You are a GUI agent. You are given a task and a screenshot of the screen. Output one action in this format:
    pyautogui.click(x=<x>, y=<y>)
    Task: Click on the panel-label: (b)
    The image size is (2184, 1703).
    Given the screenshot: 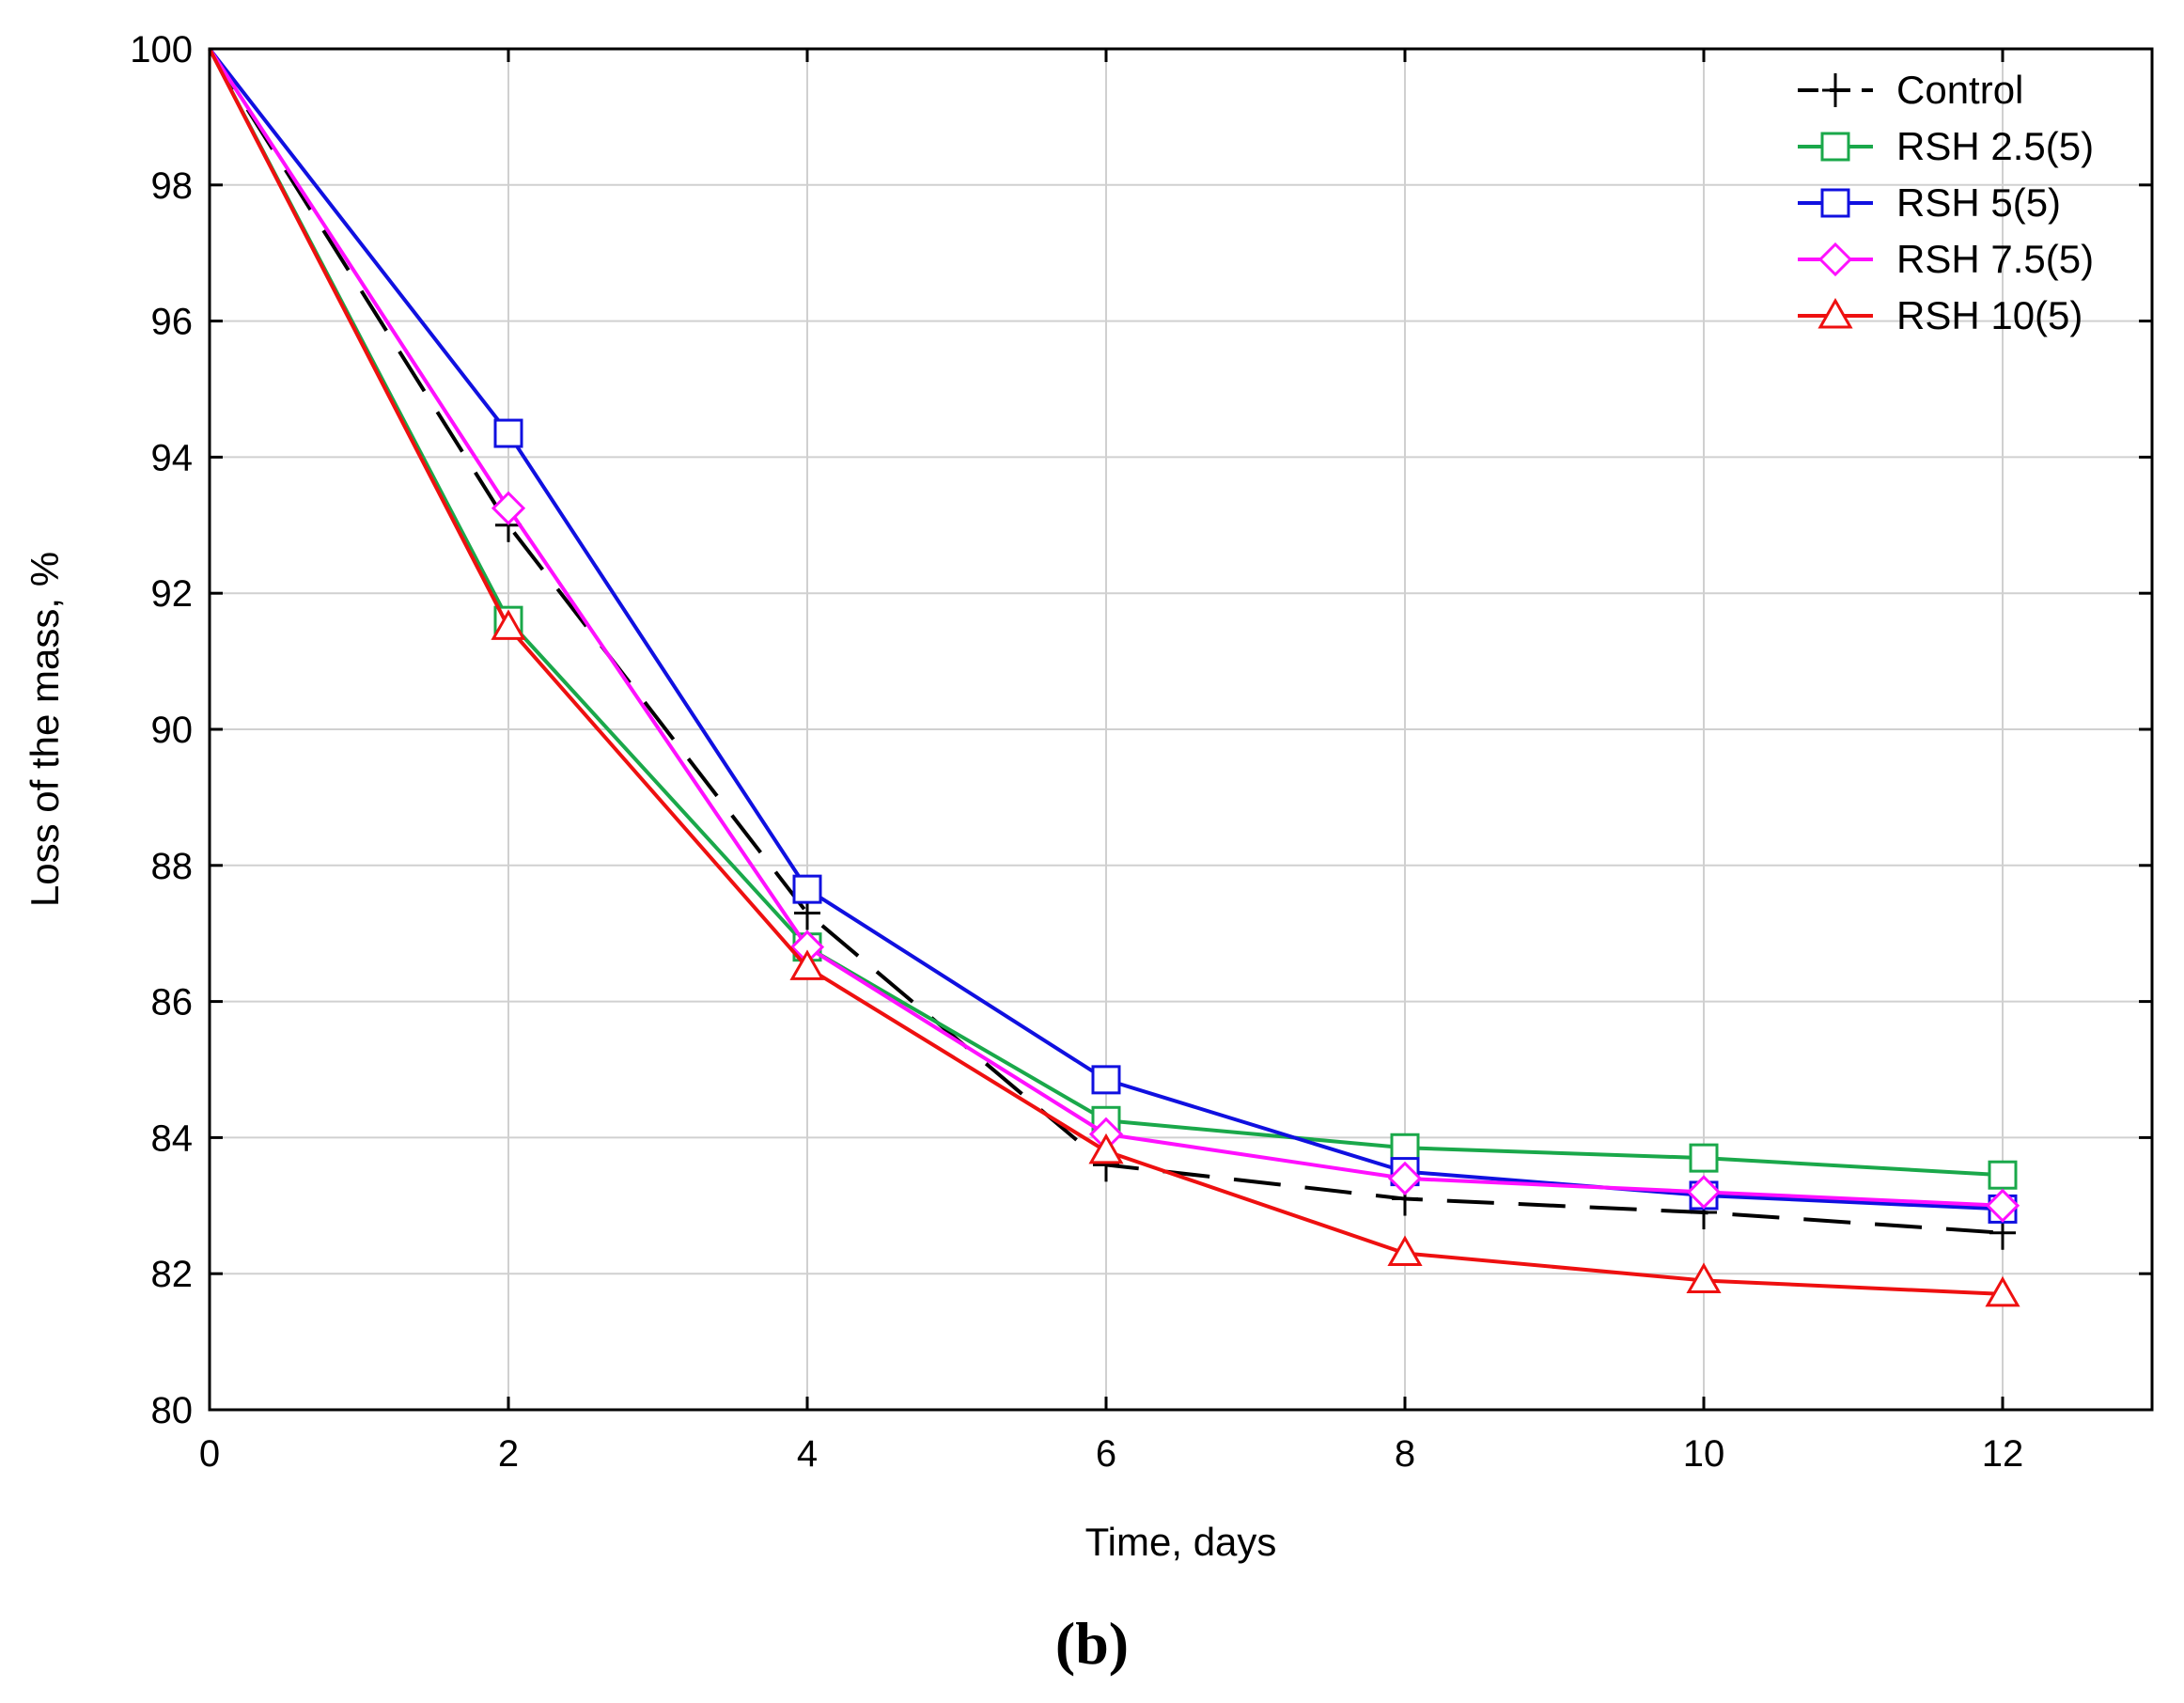 What is the action you would take?
    pyautogui.click(x=1092, y=1644)
    